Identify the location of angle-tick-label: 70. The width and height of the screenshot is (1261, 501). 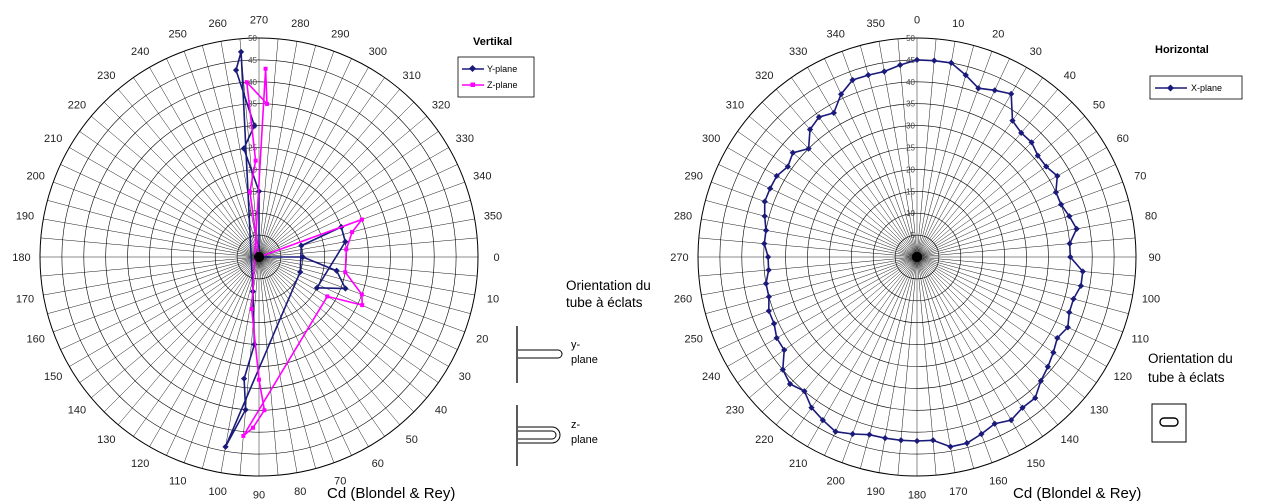
(340, 481).